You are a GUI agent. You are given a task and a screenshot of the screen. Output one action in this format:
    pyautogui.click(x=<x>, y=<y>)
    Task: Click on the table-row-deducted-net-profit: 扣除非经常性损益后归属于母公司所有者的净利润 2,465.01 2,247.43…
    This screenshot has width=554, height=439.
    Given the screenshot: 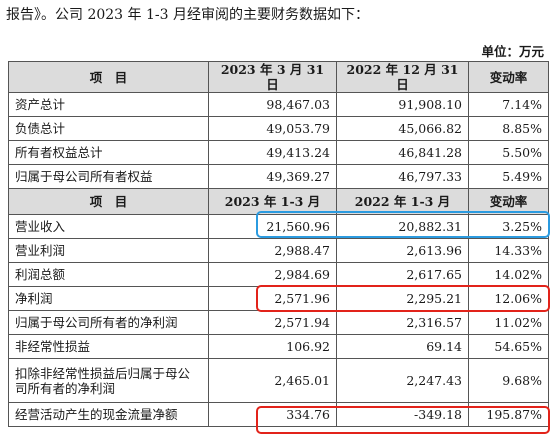 What is the action you would take?
    pyautogui.click(x=278, y=380)
    